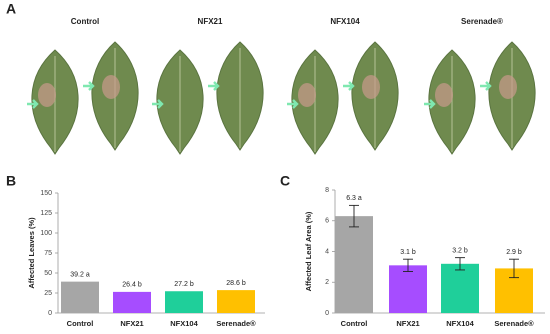 The width and height of the screenshot is (550, 334). I want to click on value-label: 28.6 b, so click(236, 283).